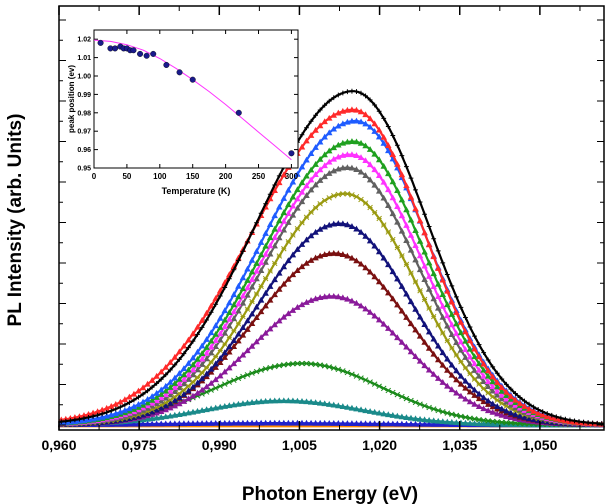 This screenshot has height=504, width=608. I want to click on inset-x-tick-label: 0, so click(94, 176).